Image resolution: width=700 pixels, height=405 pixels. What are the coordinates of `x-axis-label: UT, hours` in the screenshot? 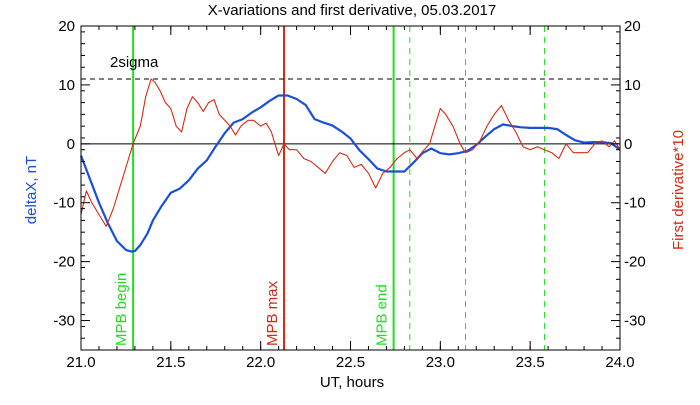 It's located at (352, 382).